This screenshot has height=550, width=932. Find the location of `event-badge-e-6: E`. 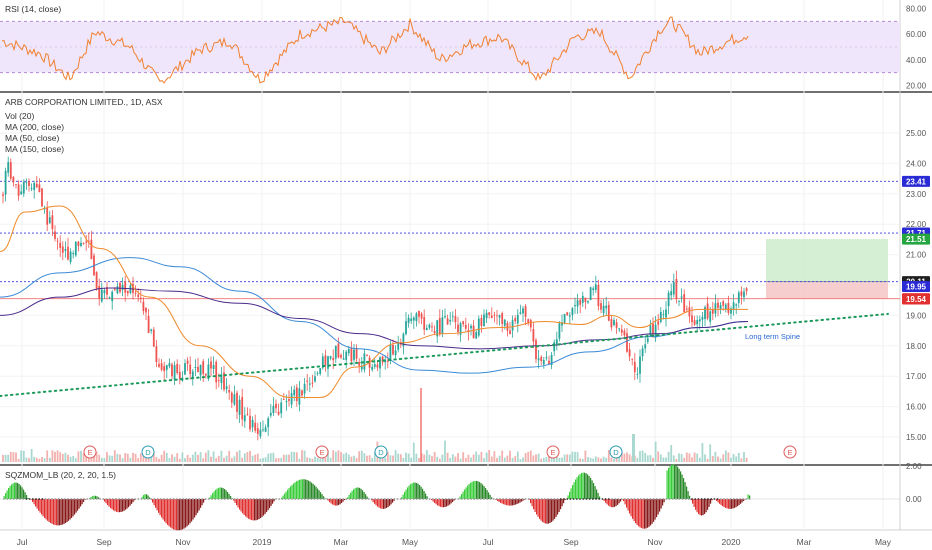

event-badge-e-6: E is located at coordinates (790, 452).